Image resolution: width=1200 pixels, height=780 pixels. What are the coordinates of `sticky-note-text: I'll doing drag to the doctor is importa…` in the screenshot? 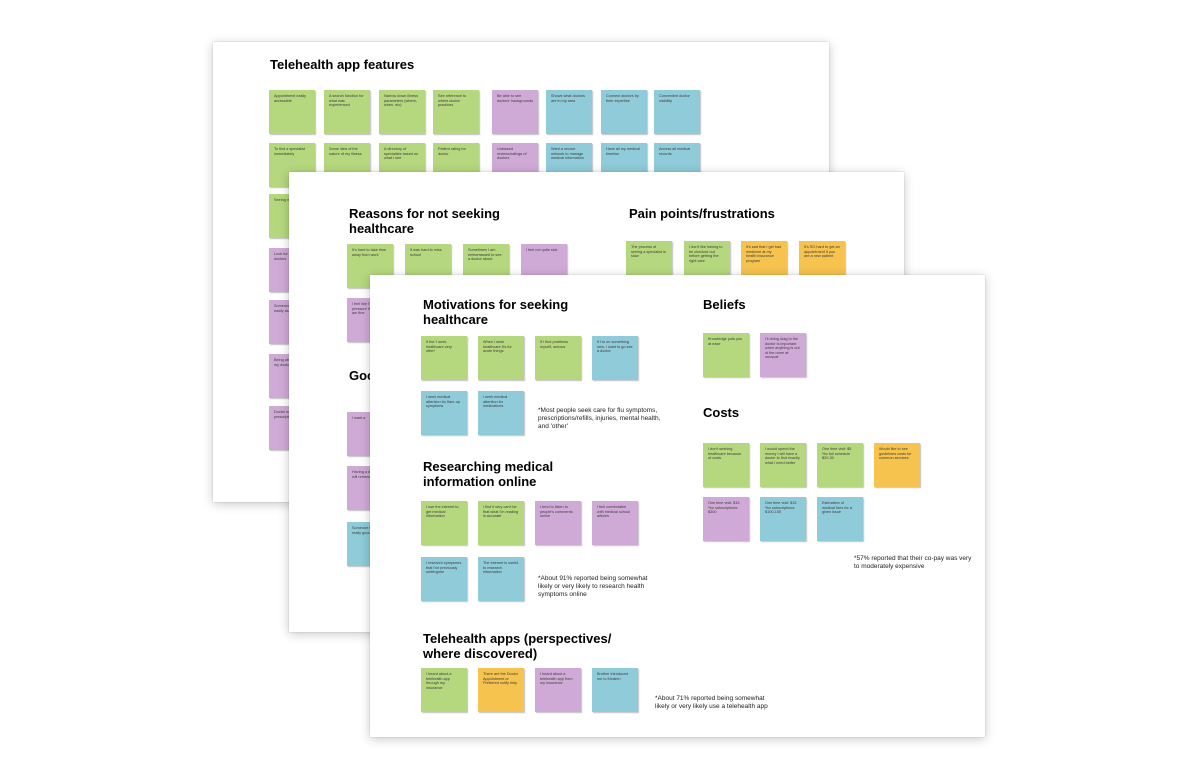 It's located at (782, 348).